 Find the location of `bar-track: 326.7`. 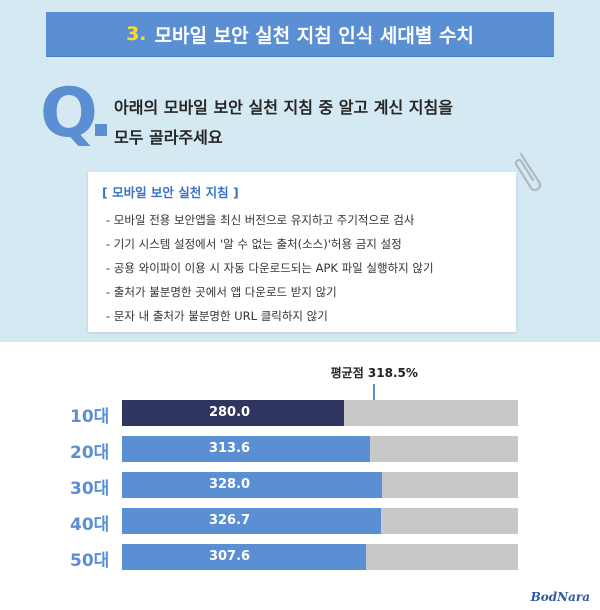

bar-track: 326.7 is located at coordinates (320, 521).